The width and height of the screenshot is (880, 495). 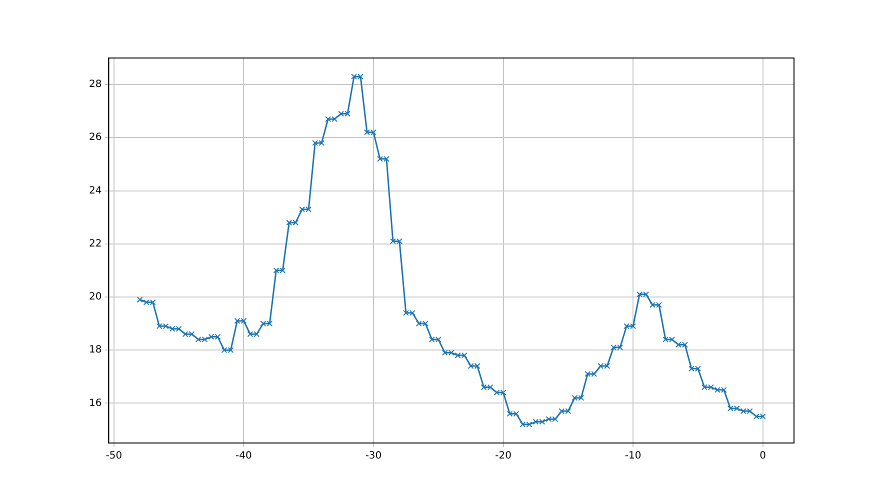 What do you see at coordinates (95, 350) in the screenshot?
I see `y-tick-label: 18` at bounding box center [95, 350].